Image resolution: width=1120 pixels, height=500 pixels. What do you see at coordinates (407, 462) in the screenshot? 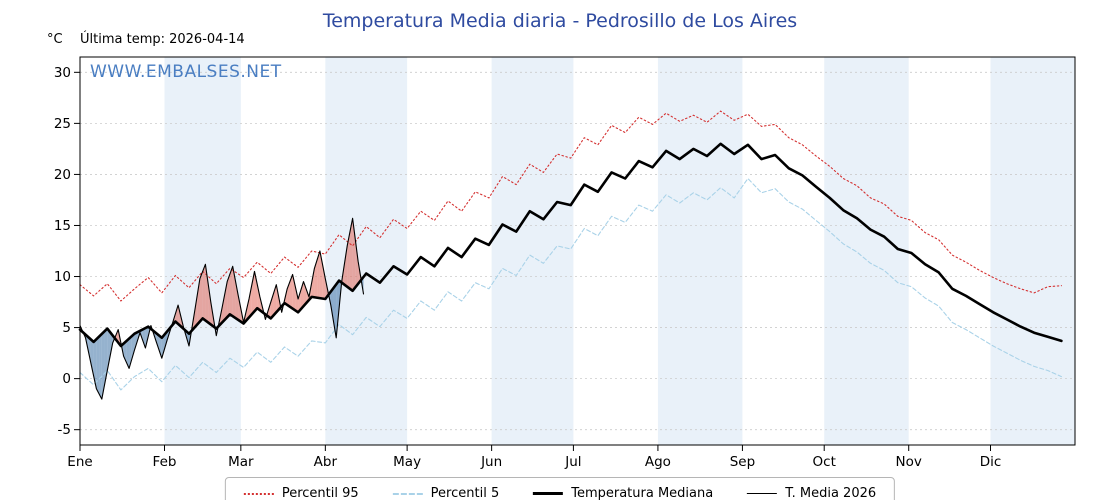
I see `x-tick-label: May` at bounding box center [407, 462].